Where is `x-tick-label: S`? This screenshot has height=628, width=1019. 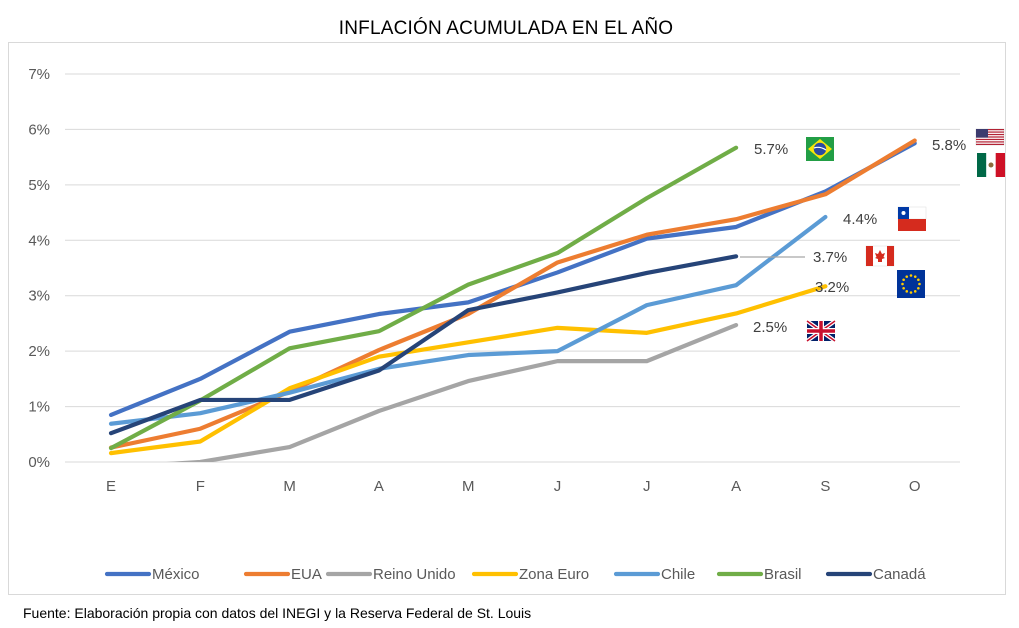
x-tick-label: S is located at coordinates (825, 486).